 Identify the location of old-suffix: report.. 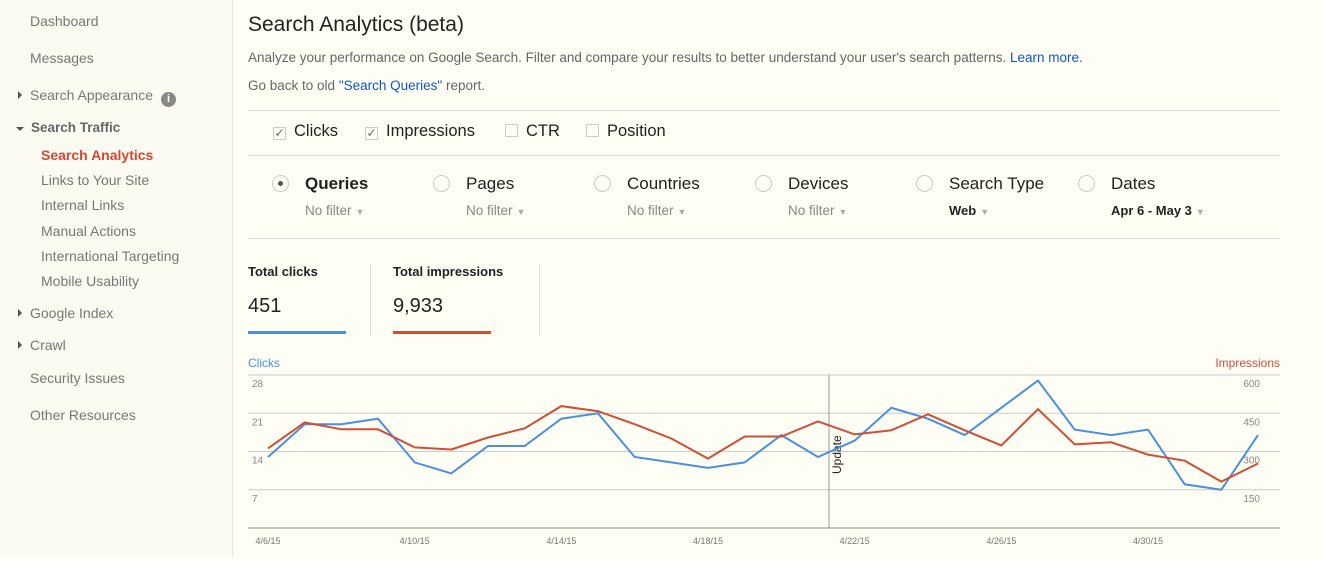
(463, 85).